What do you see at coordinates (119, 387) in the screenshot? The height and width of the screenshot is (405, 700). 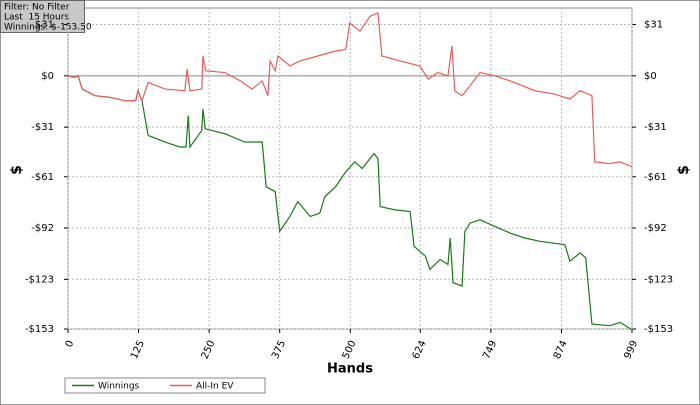 I see `legend-label: Winnings` at bounding box center [119, 387].